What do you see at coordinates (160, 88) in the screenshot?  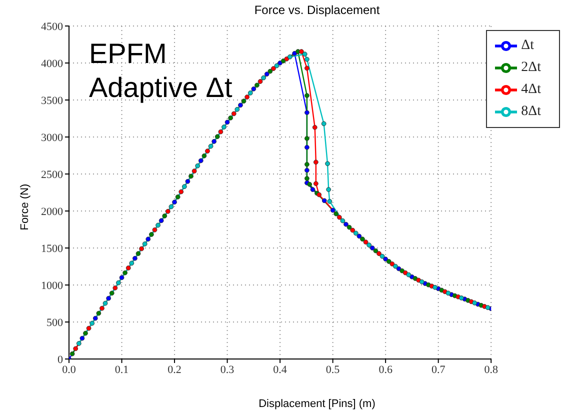 I see `annotation: Adaptive Δt` at bounding box center [160, 88].